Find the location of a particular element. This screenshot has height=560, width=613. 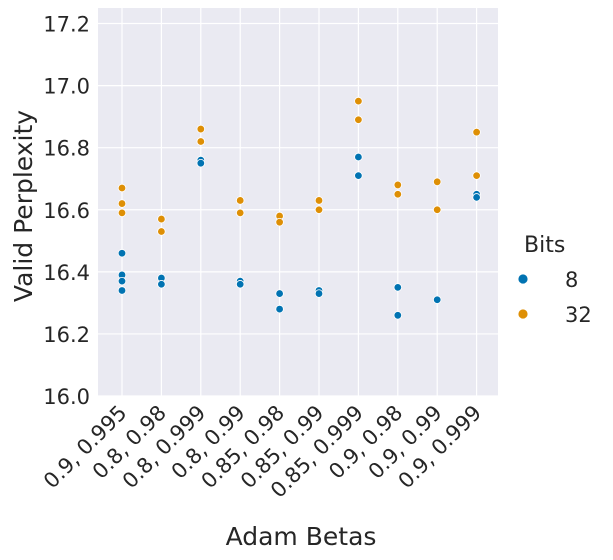

y-tick-label: 16.4 is located at coordinates (66, 273).